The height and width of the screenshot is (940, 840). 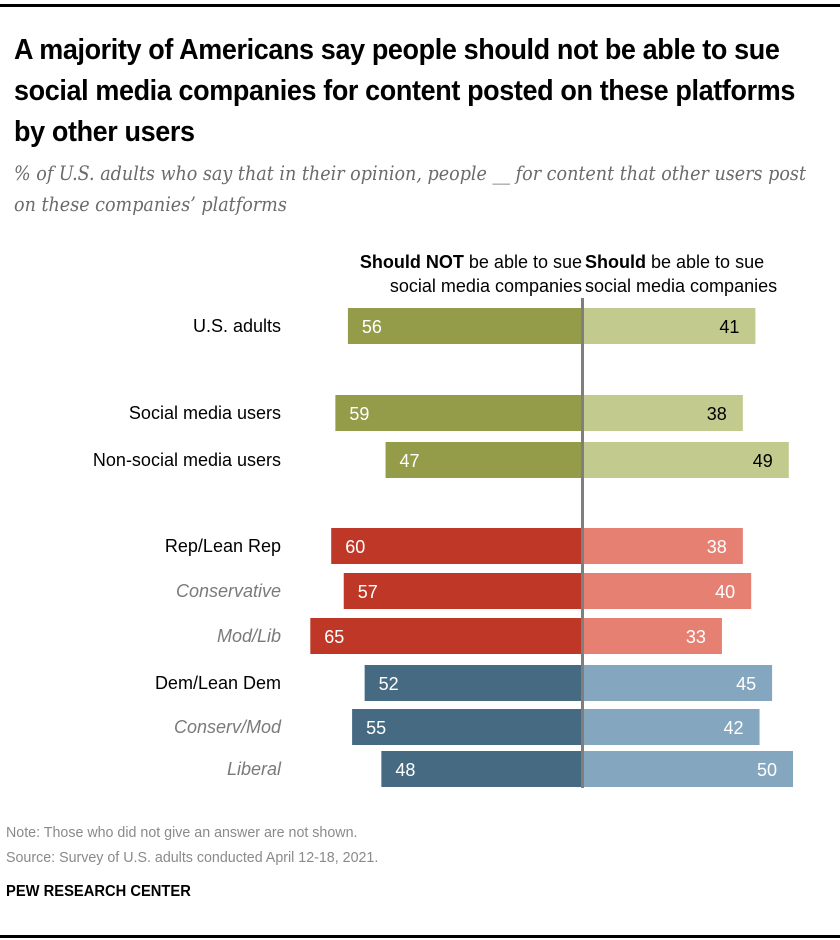 What do you see at coordinates (705, 262) in the screenshot?
I see `legend-should-rest: be able to sue` at bounding box center [705, 262].